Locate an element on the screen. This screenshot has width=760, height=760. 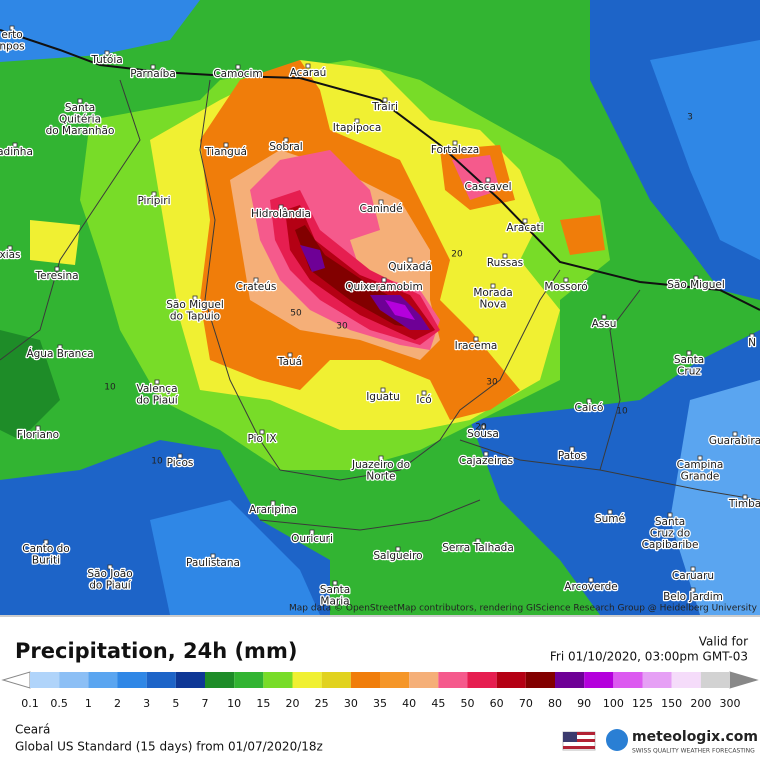
city-label: Timba is located at coordinates (744, 504).